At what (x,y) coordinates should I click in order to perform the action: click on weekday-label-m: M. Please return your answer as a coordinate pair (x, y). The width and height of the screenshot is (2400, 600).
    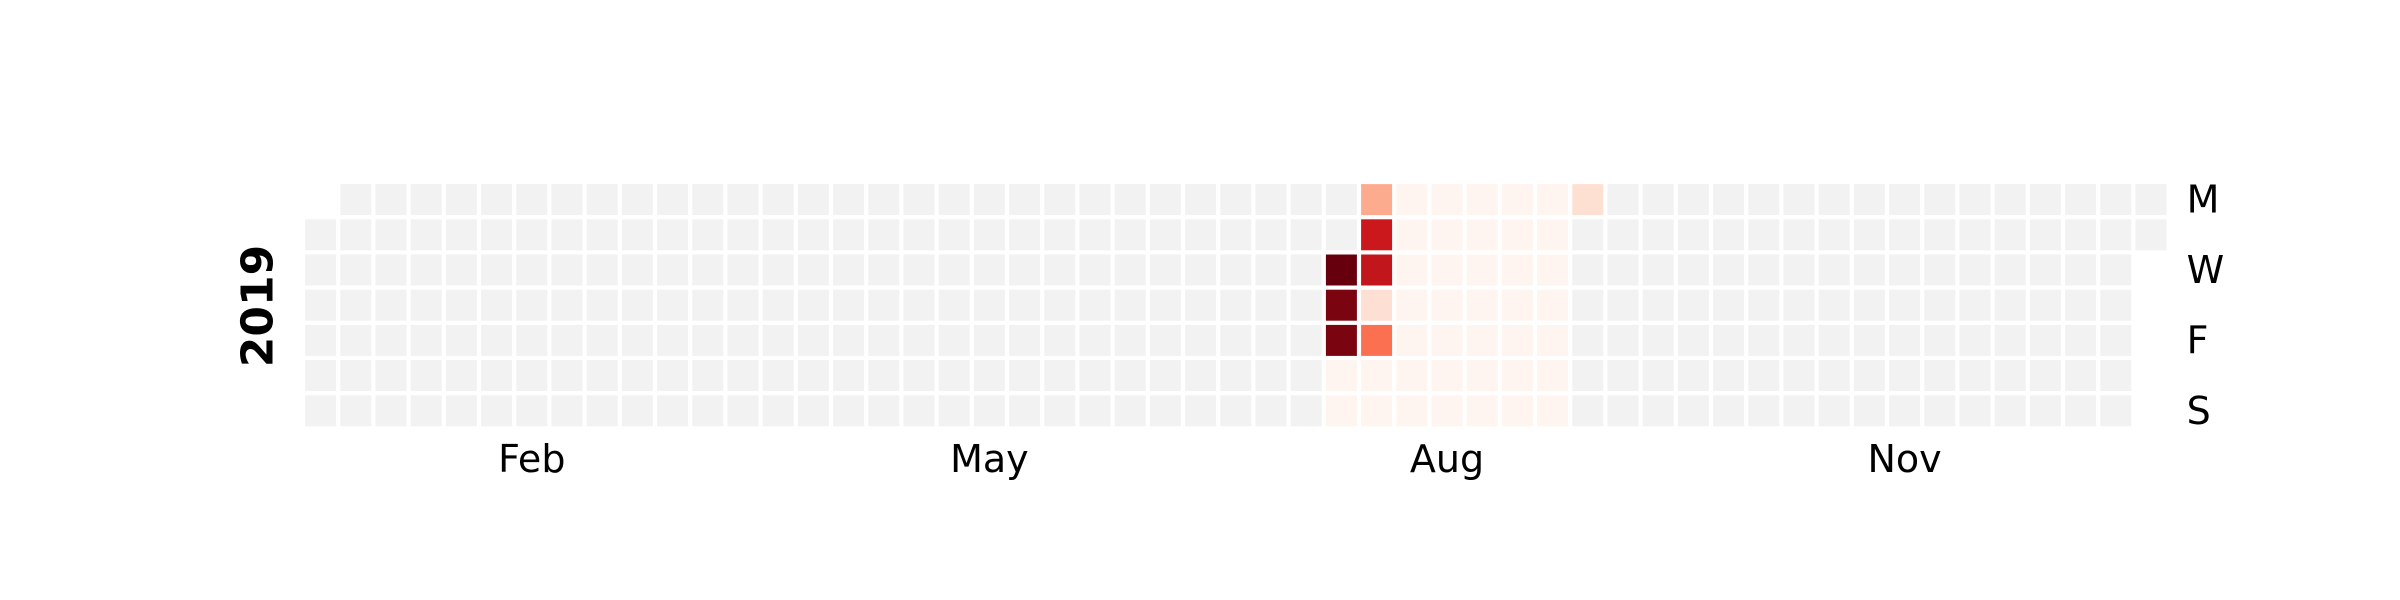
    Looking at the image, I should click on (2203, 200).